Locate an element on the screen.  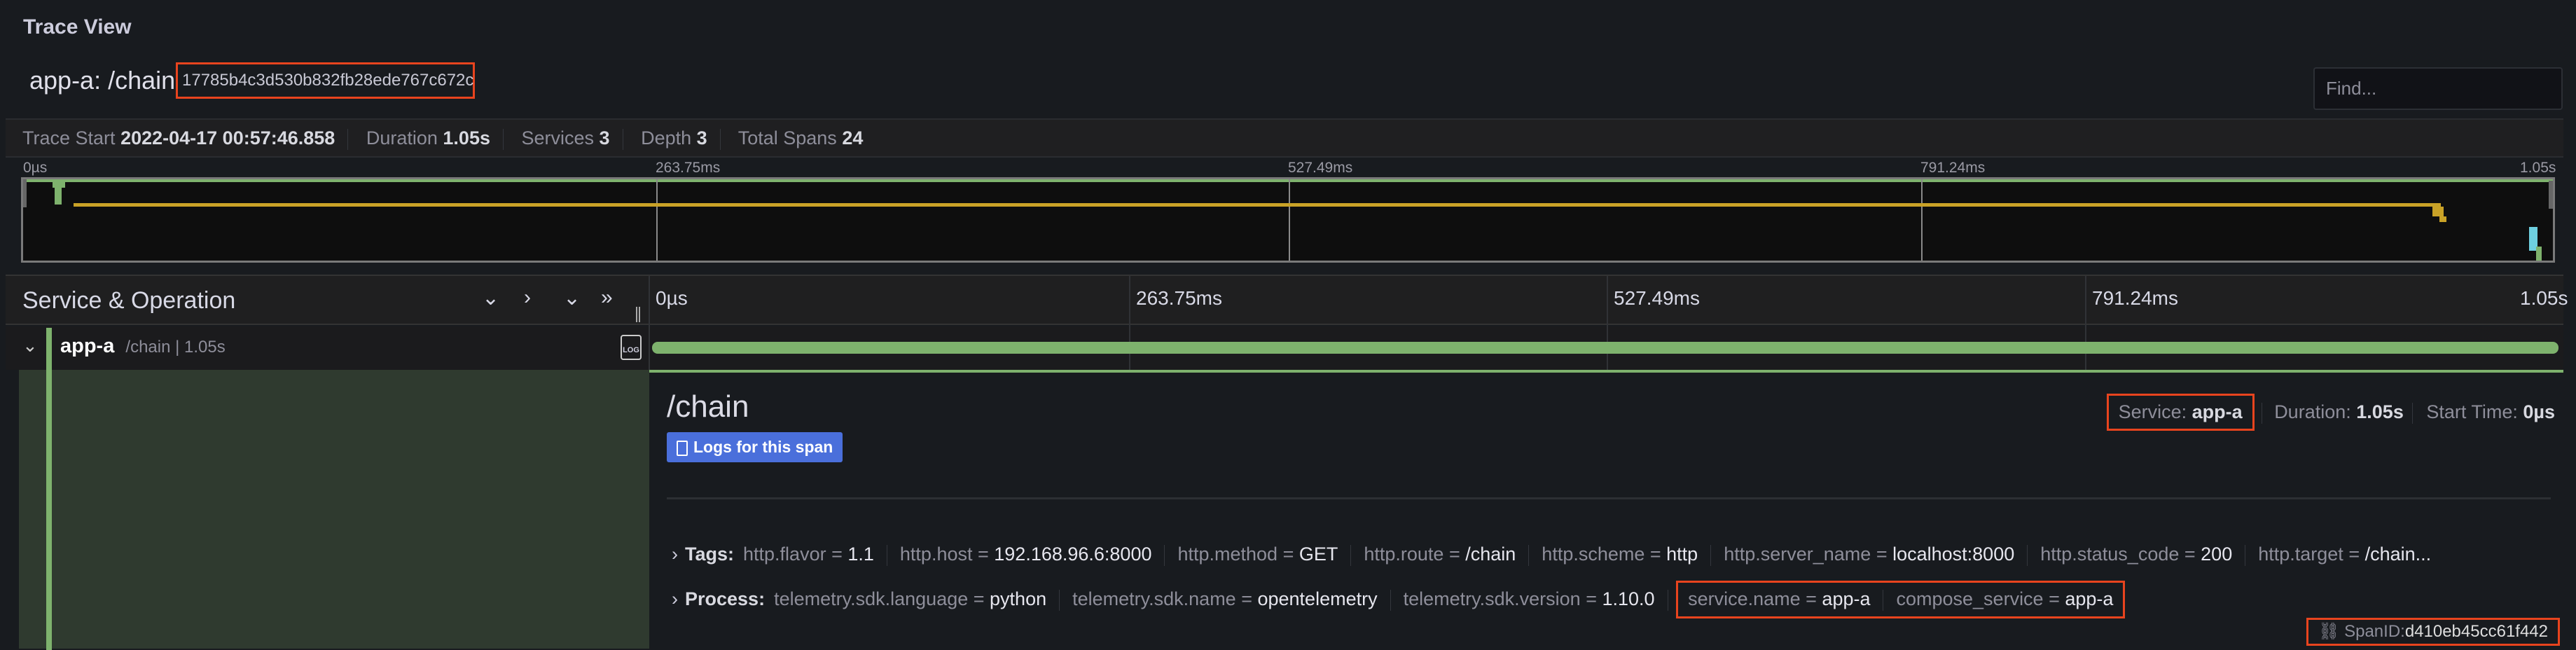
tag-value: python is located at coordinates (1018, 598).